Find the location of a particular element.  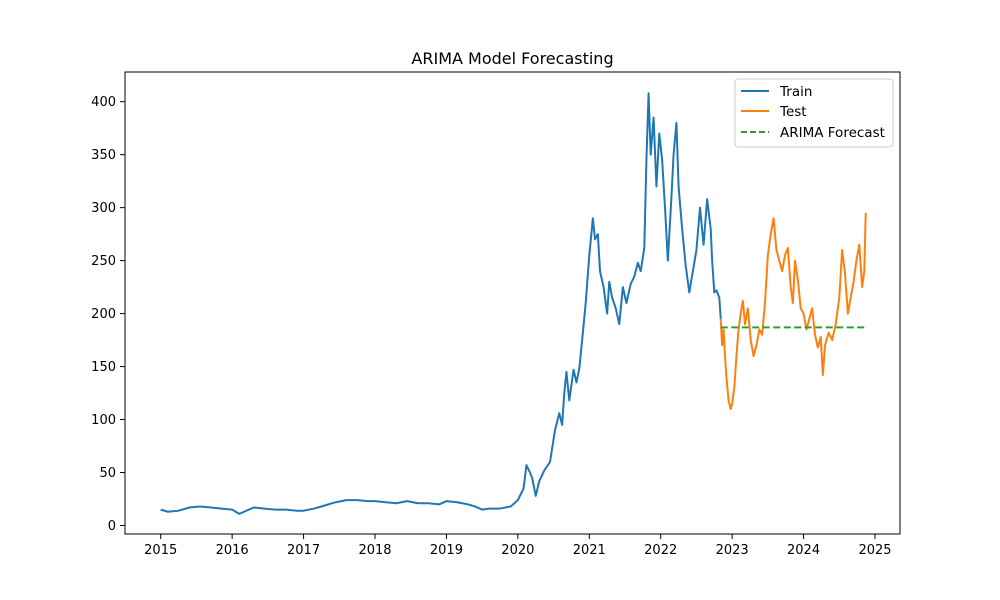

x-tick-label: 2017 is located at coordinates (303, 550).